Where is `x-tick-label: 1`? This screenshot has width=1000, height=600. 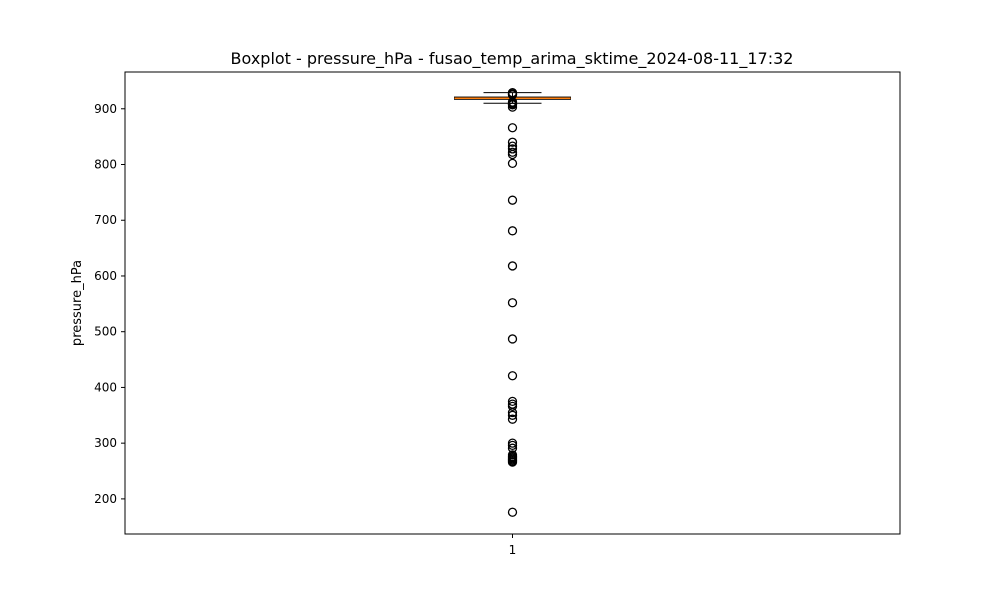 x-tick-label: 1 is located at coordinates (513, 550).